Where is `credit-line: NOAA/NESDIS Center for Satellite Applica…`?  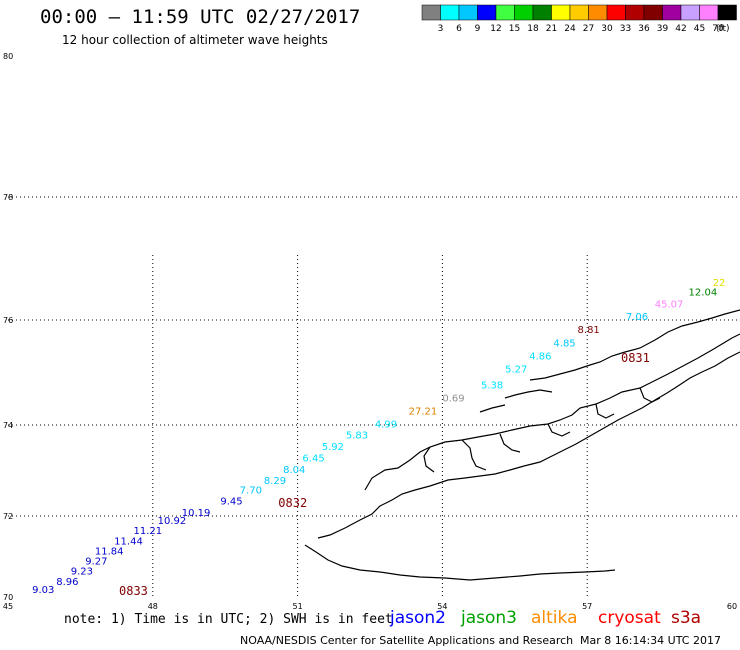 credit-line: NOAA/NESDIS Center for Satellite Applica… is located at coordinates (407, 640).